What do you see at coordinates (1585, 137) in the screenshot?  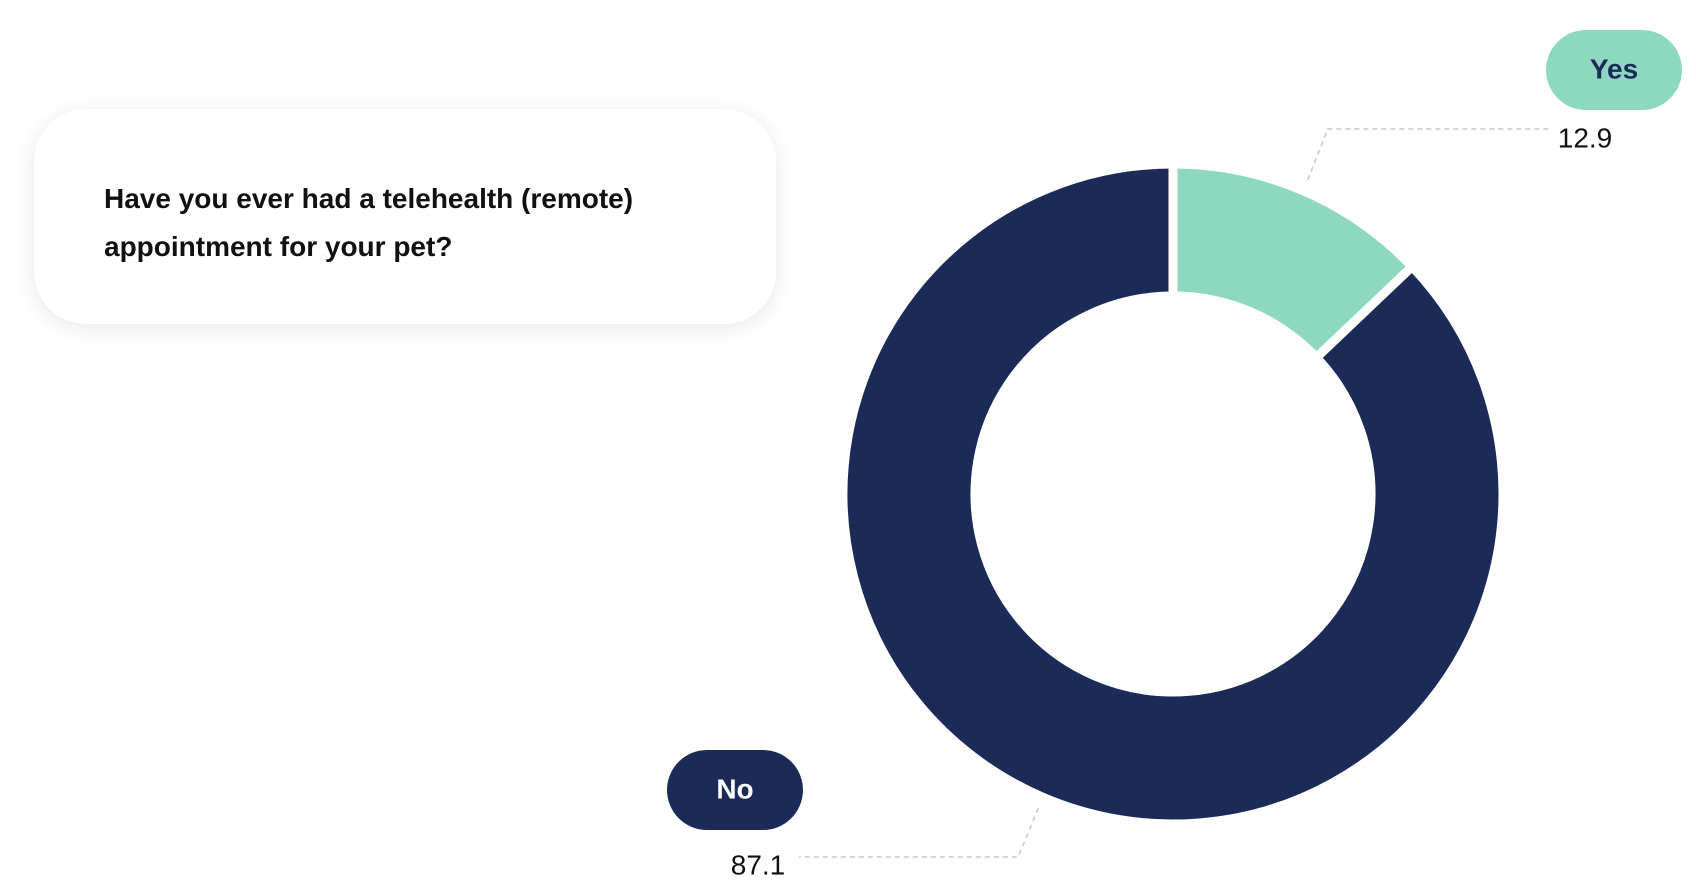 I see `value-label: 12.9` at bounding box center [1585, 137].